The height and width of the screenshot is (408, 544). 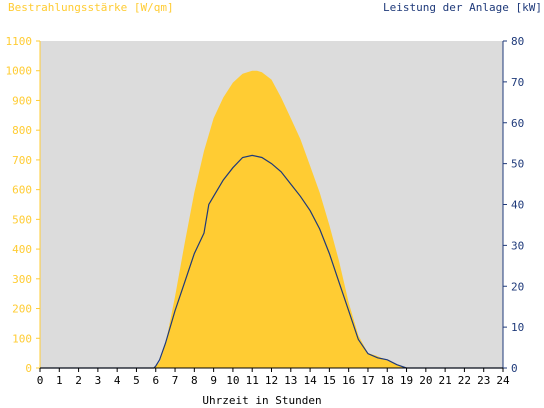 What do you see at coordinates (406, 380) in the screenshot?
I see `x-tick-label: 19` at bounding box center [406, 380].